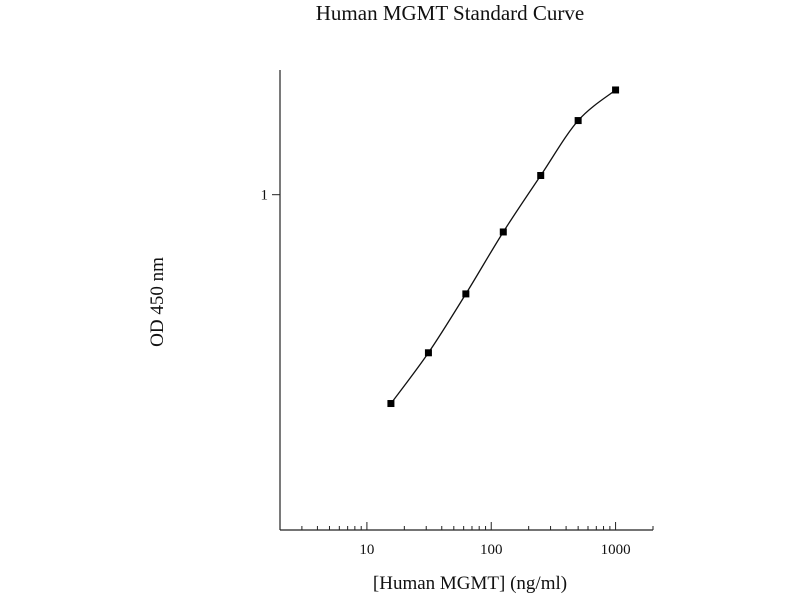 This screenshot has width=800, height=600. I want to click on x-tick-label: 100, so click(491, 550).